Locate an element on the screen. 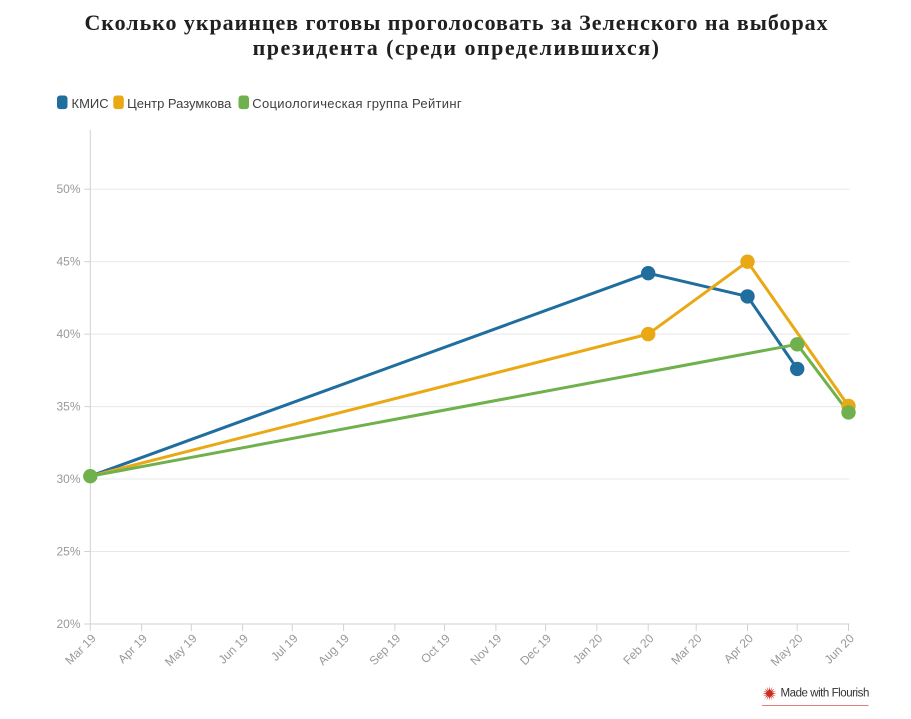 This screenshot has width=911, height=719. svg-text: Mar 19 is located at coordinates (80, 649).